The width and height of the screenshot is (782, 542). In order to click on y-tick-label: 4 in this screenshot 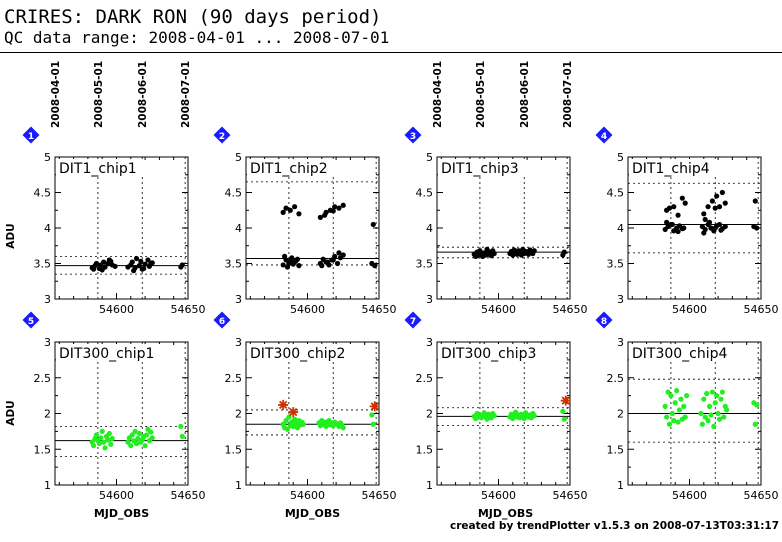, I will do `click(429, 228)`.